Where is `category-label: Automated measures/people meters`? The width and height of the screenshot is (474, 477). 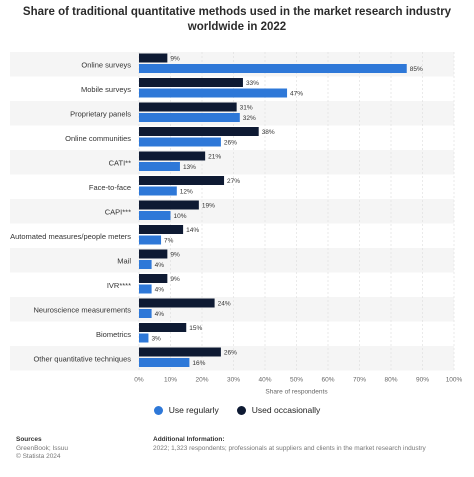
category-label: Automated measures/people meters is located at coordinates (70, 236).